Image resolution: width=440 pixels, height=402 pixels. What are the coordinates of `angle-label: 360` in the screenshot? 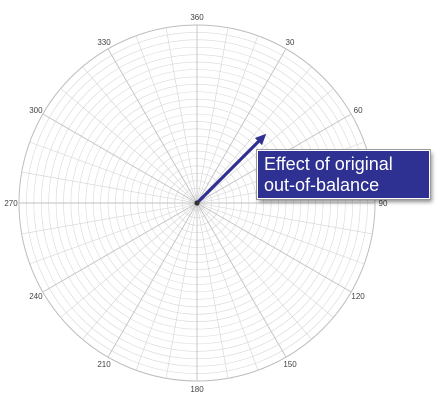 It's located at (197, 17).